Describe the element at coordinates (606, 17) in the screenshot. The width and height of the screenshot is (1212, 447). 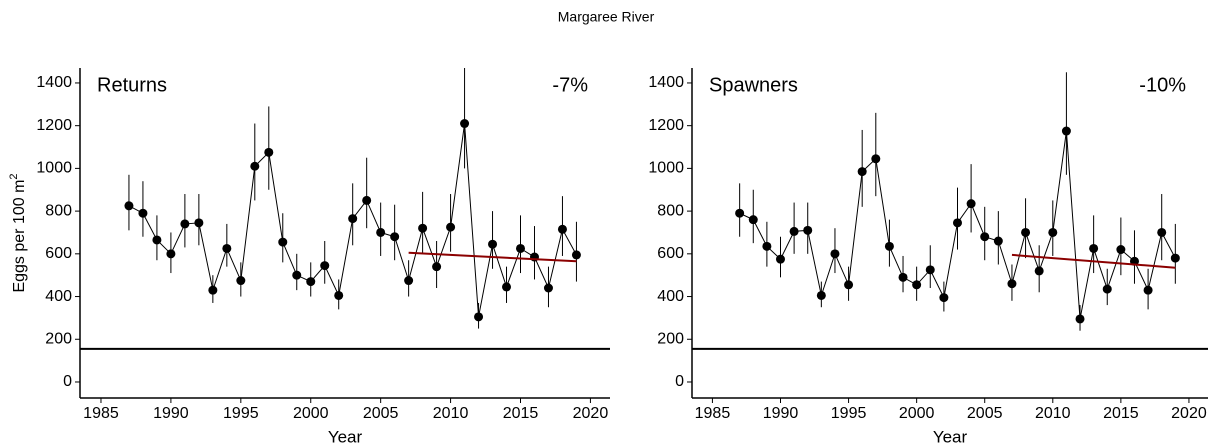
I see `chart-title: Margaree River` at that location.